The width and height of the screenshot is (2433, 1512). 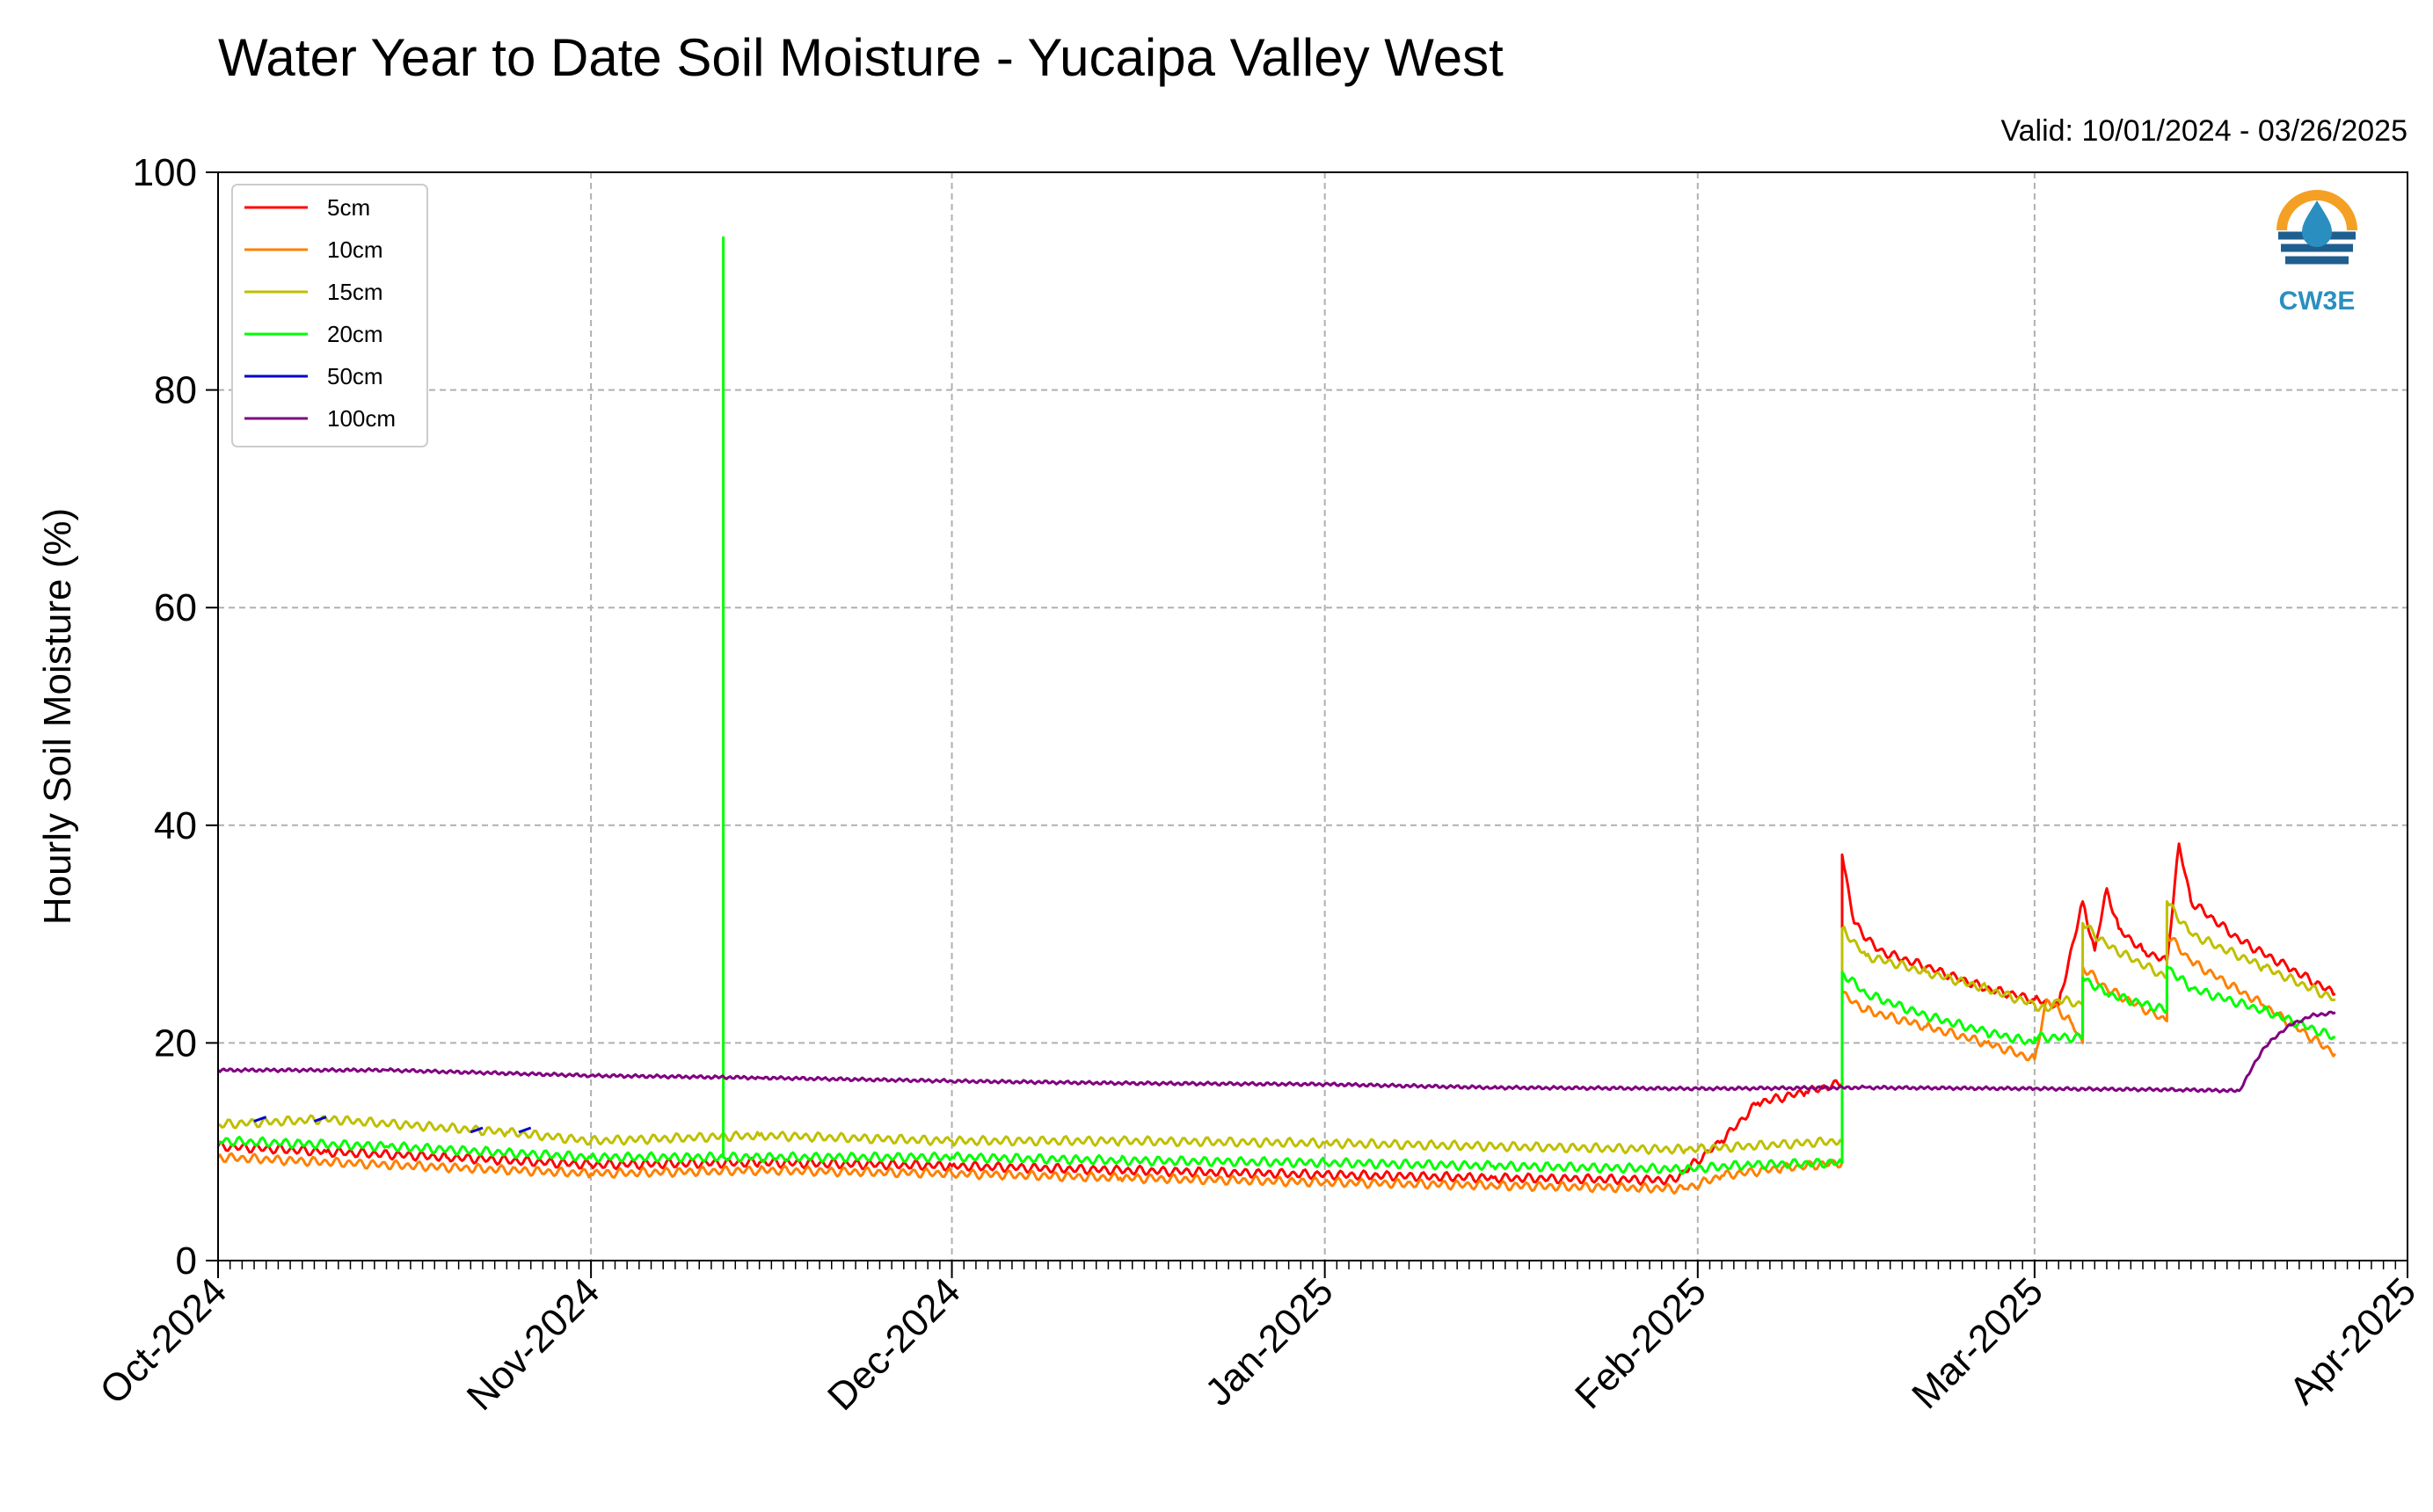 I want to click on legend-label-50cm: 50cm, so click(x=355, y=376).